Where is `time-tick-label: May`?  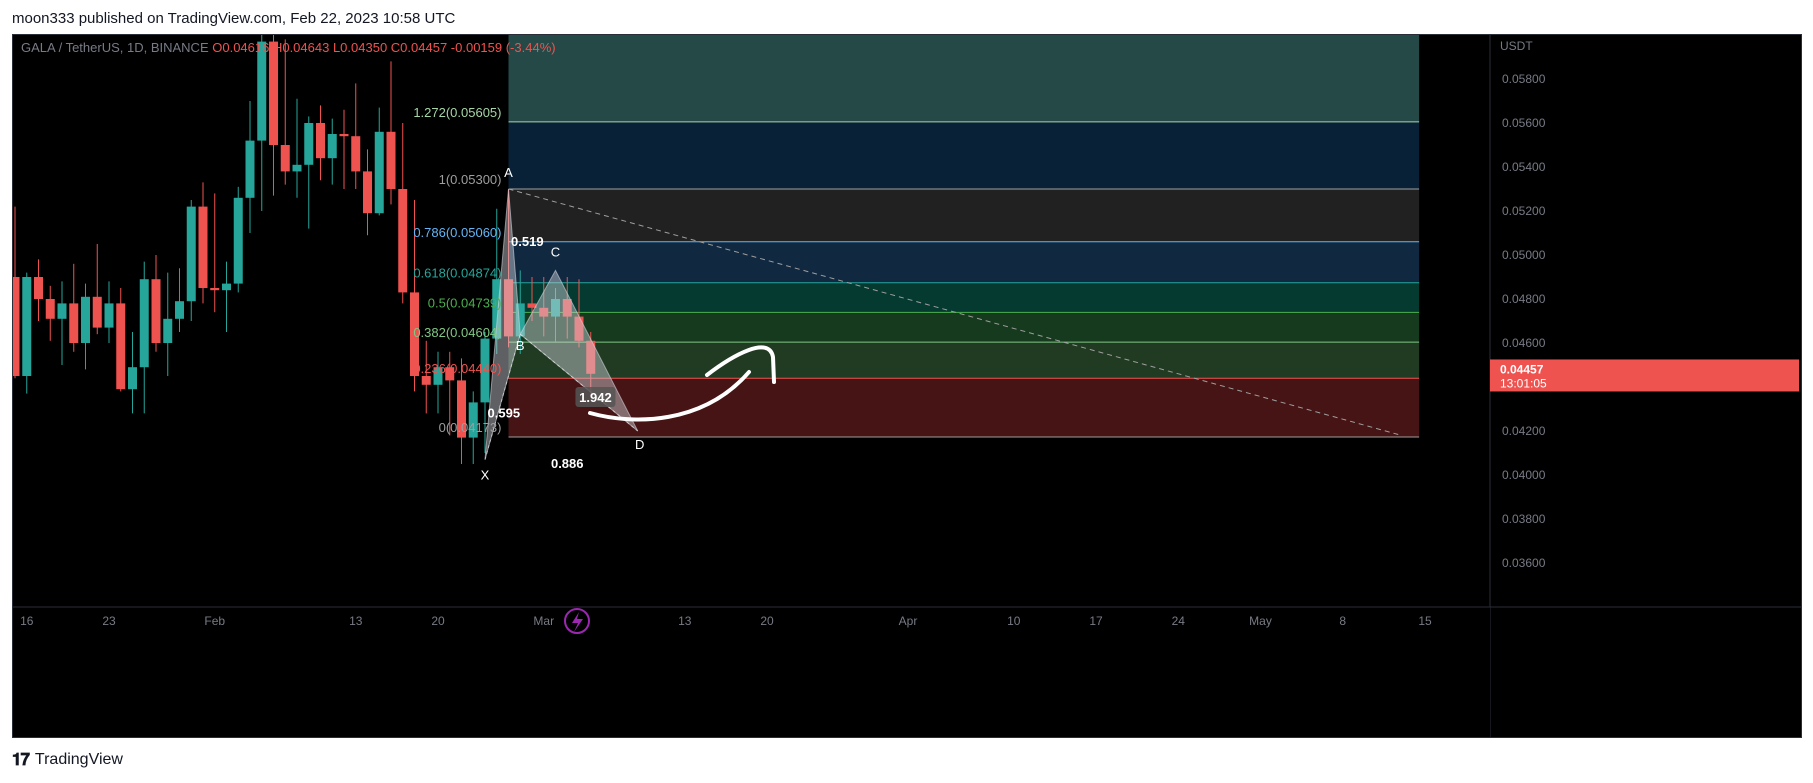 time-tick-label: May is located at coordinates (1260, 621).